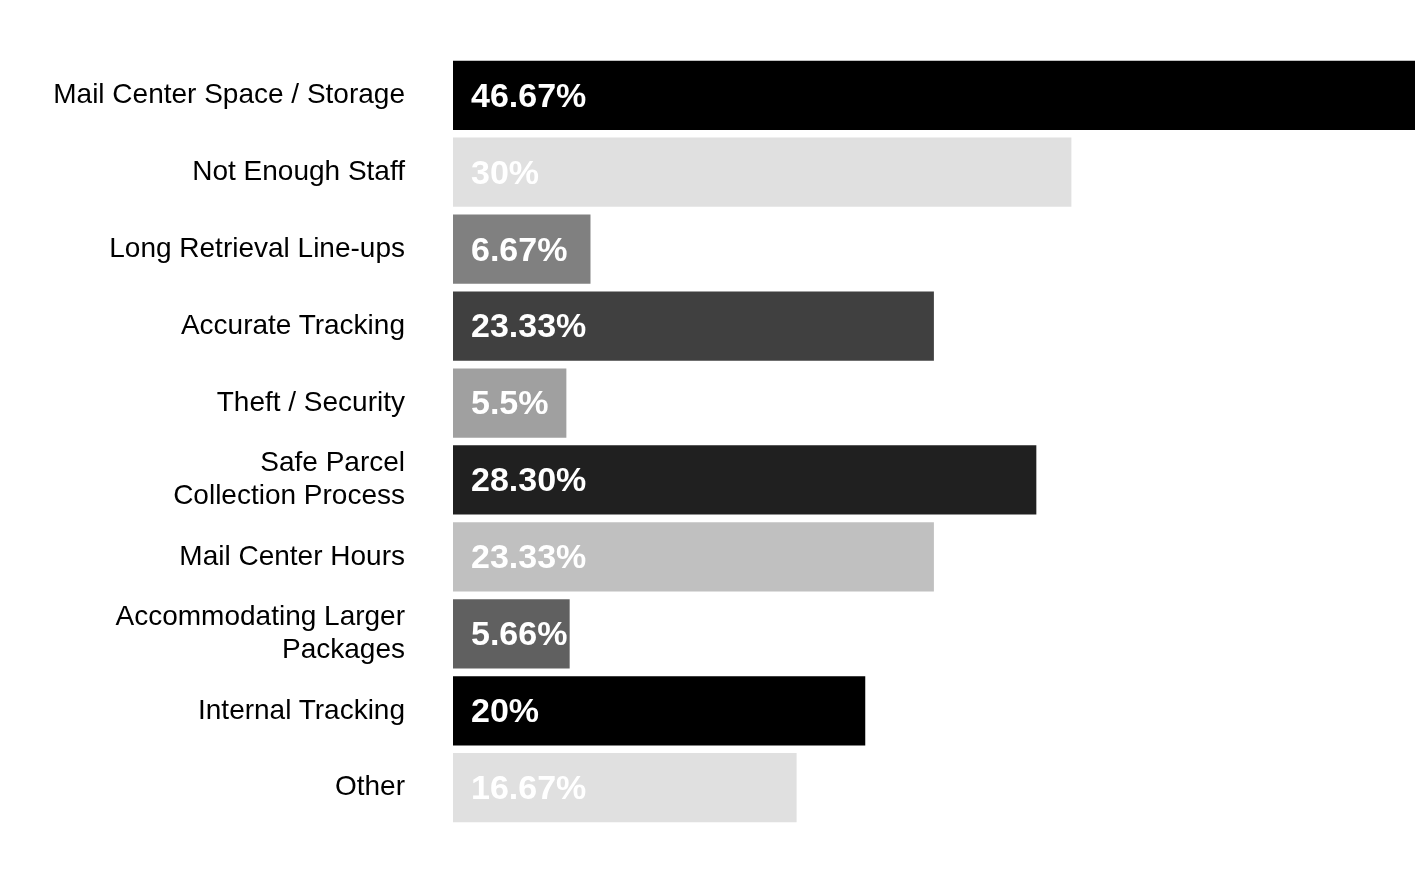 The height and width of the screenshot is (883, 1421). I want to click on y-tick-label: Mail Center Hours, so click(292, 555).